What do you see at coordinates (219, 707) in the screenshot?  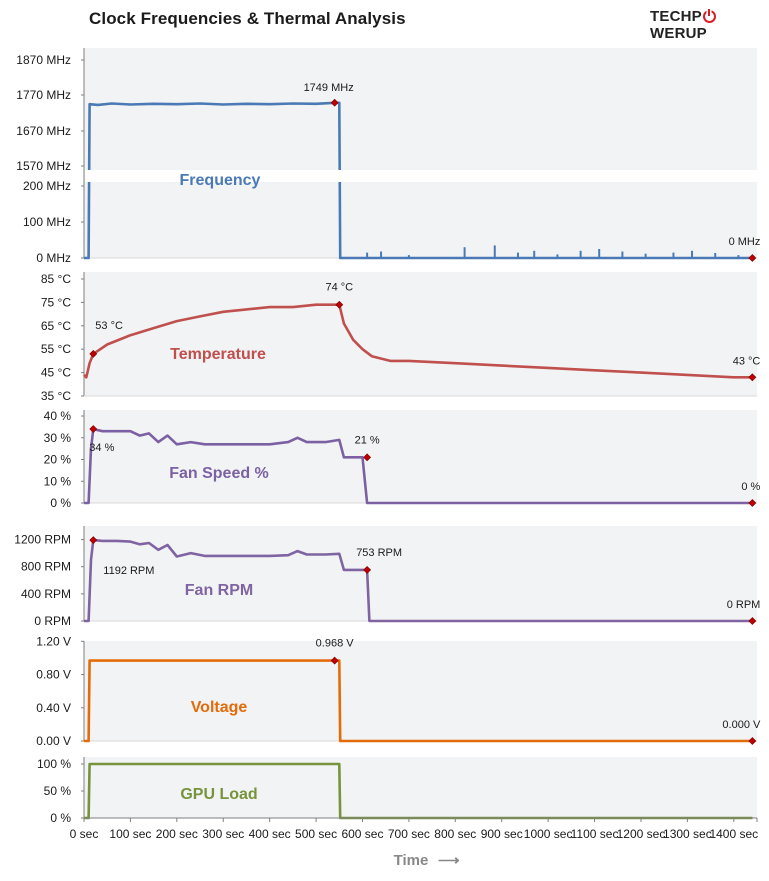 I see `voltage-panel-label: Voltage` at bounding box center [219, 707].